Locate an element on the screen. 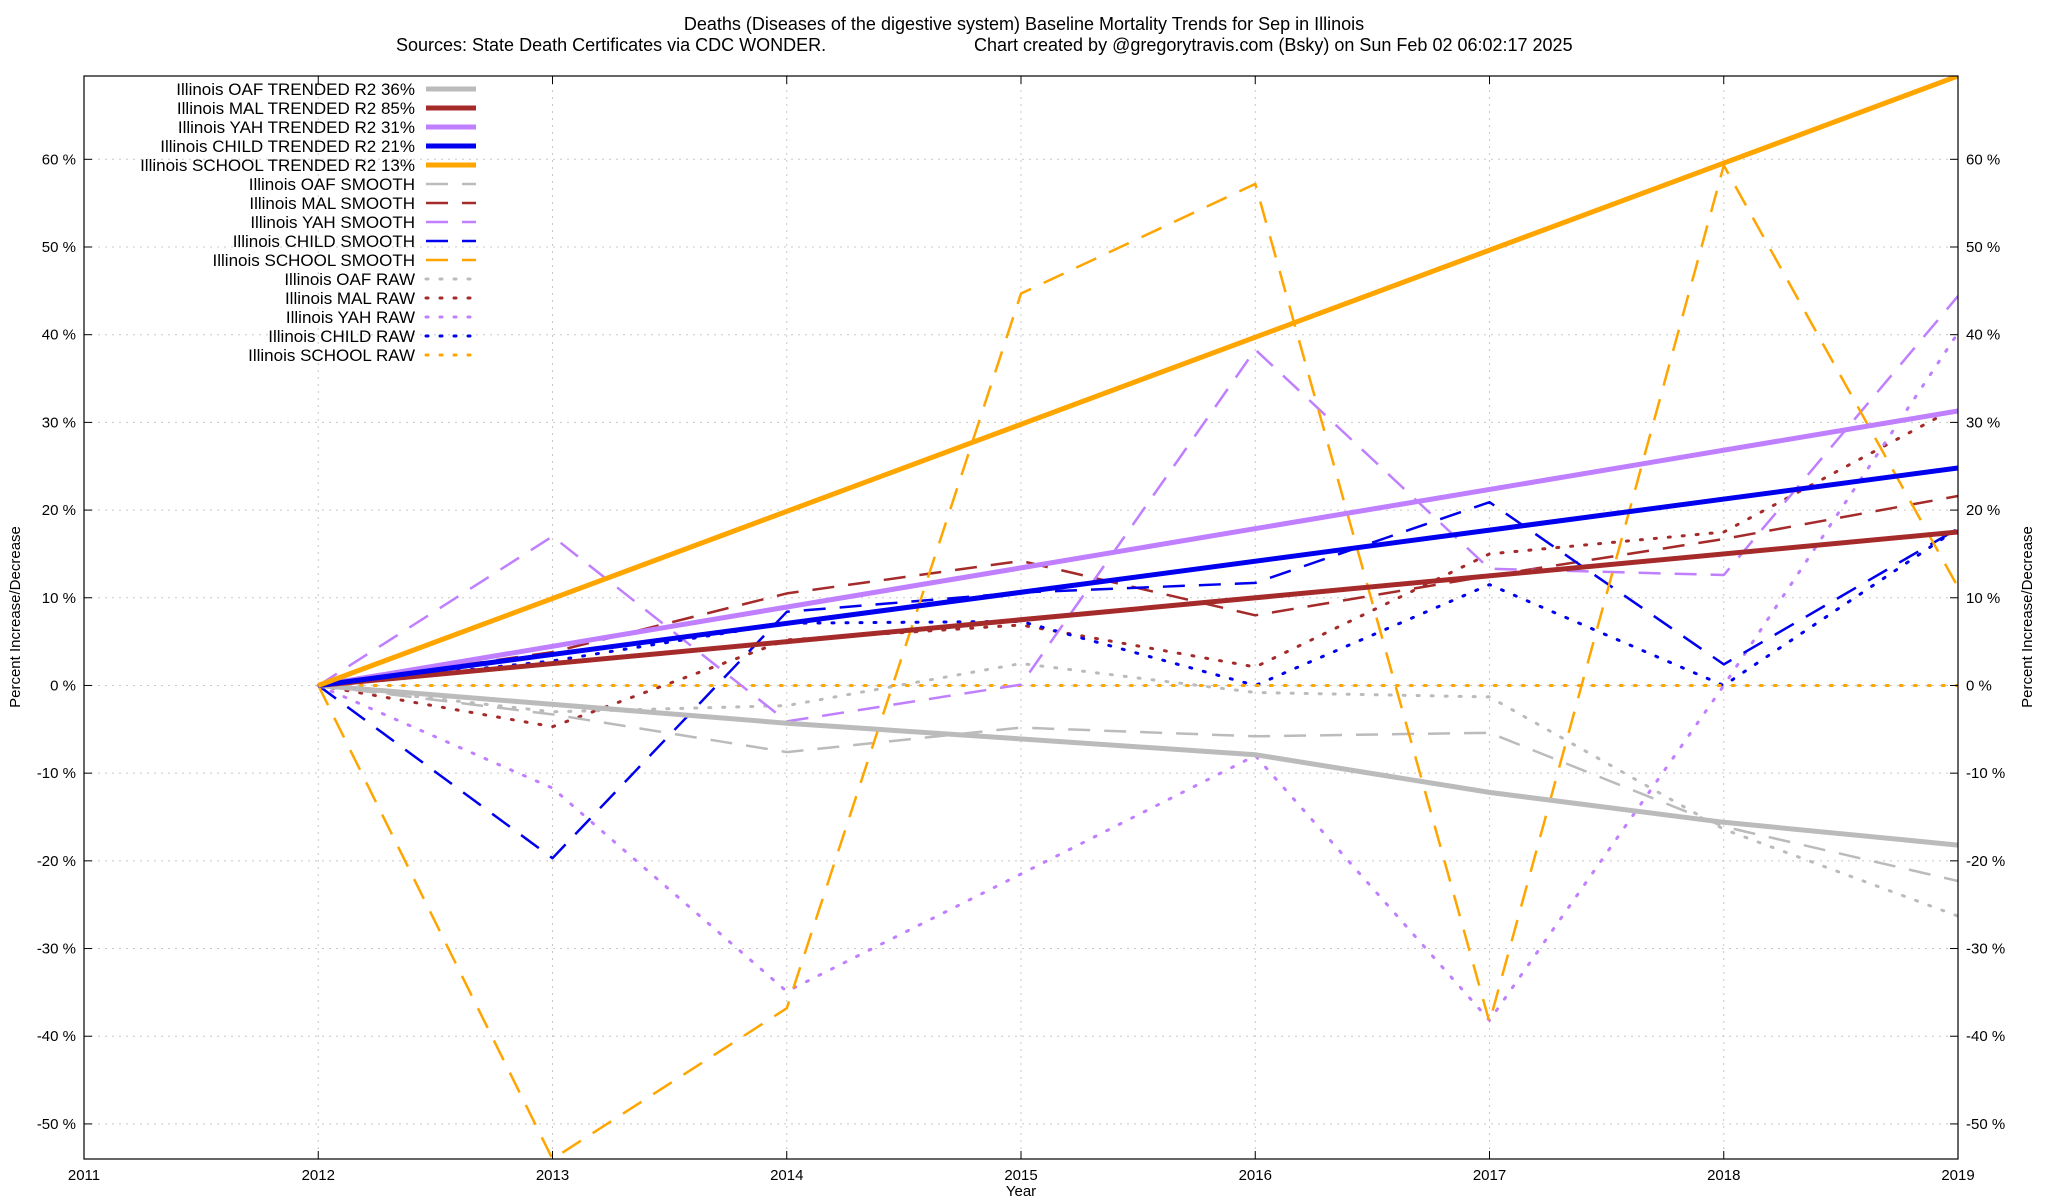 This screenshot has width=2048, height=1200. legend-label-school-trended: Illinois SCHOOL TRENDED R2 13% is located at coordinates (277, 165).